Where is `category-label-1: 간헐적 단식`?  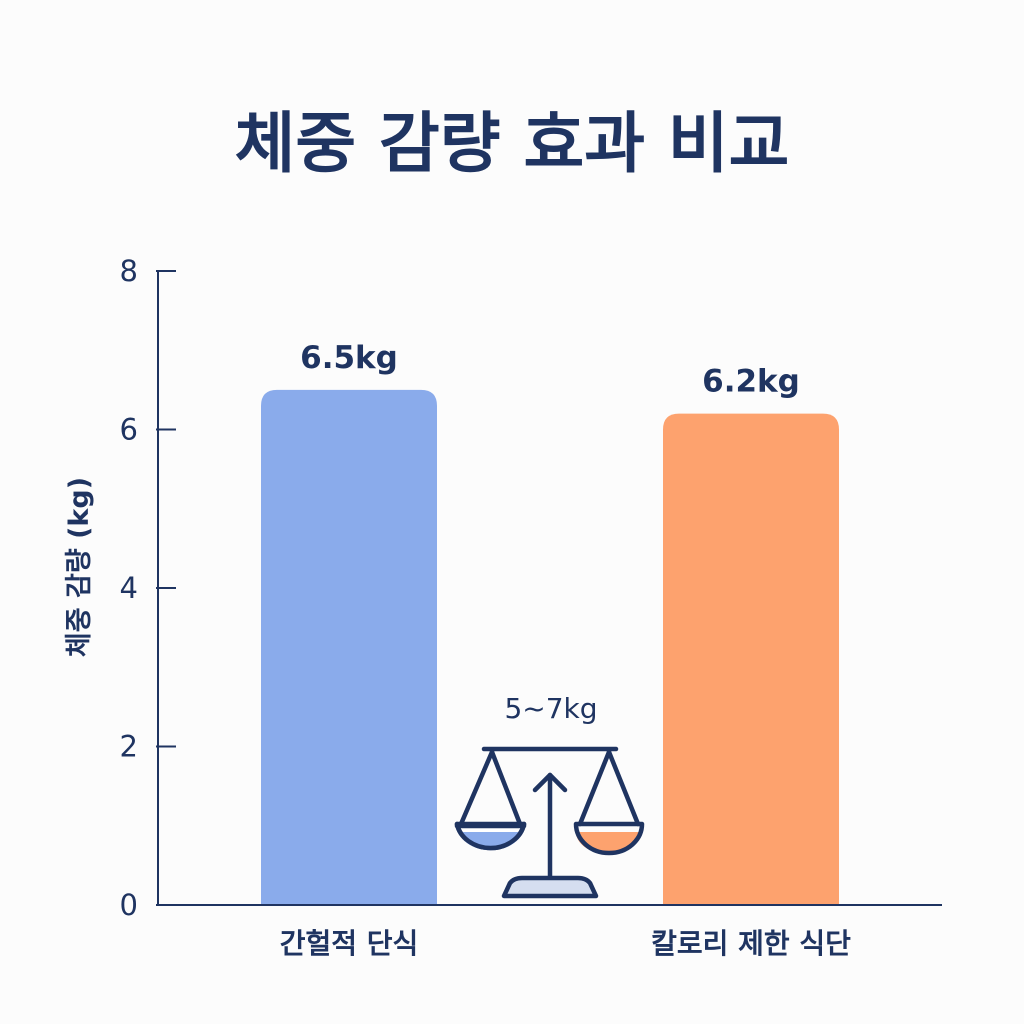
category-label-1: 간헐적 단식 is located at coordinates (349, 943).